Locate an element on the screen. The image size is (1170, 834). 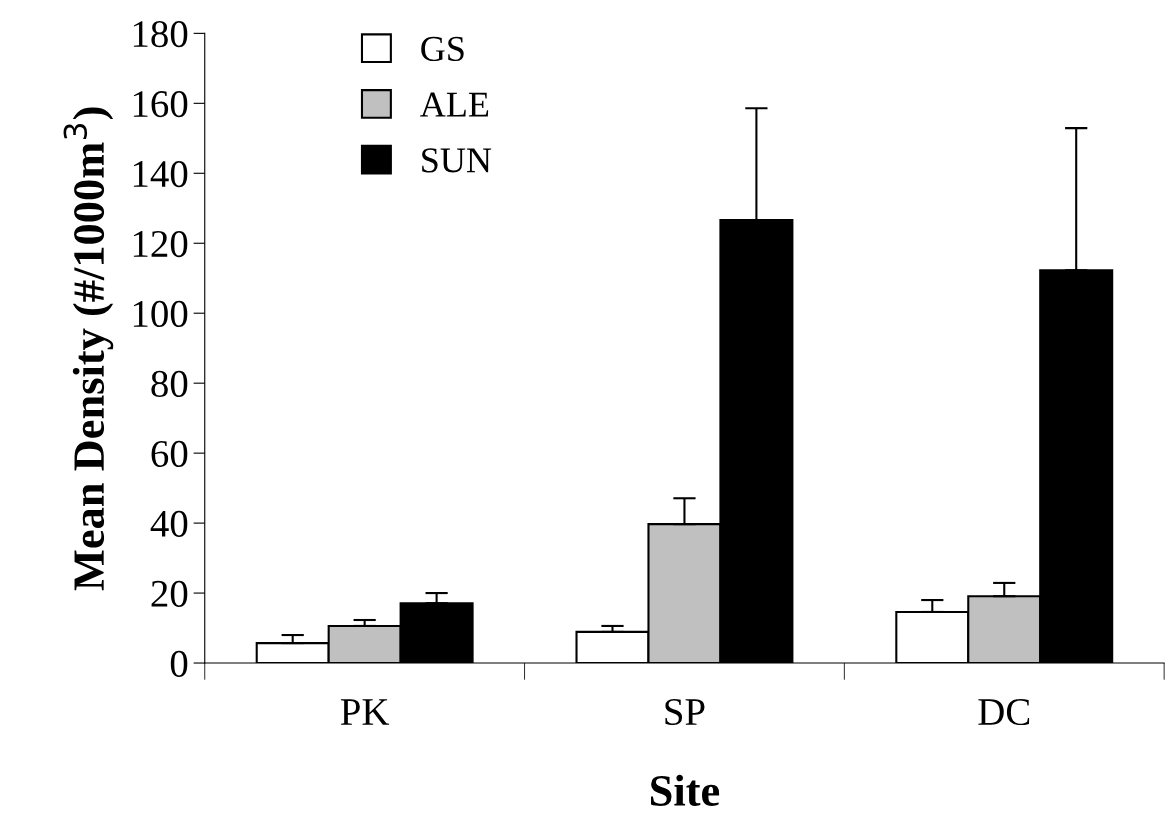
x-tick-label: DC is located at coordinates (1004, 712).